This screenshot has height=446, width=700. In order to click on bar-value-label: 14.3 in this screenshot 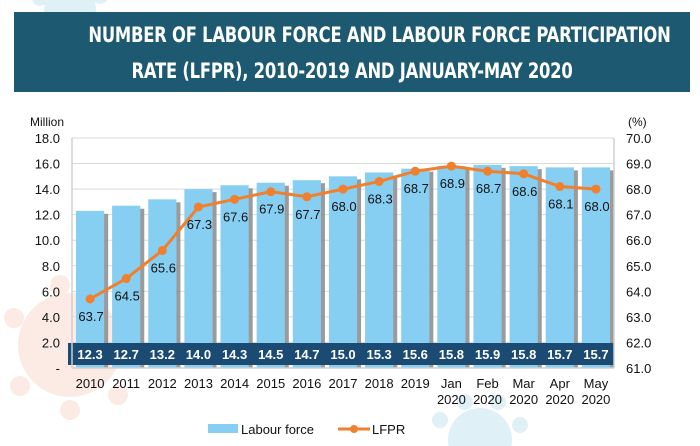, I will do `click(234, 354)`.